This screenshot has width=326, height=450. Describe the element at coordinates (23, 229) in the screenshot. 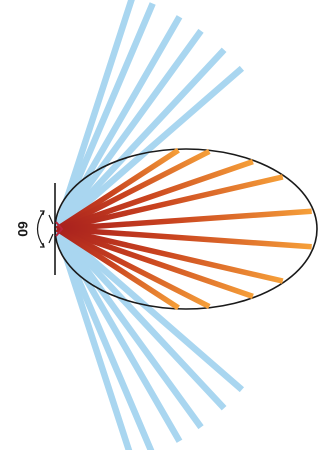

I see `angle-label: 60` at that location.